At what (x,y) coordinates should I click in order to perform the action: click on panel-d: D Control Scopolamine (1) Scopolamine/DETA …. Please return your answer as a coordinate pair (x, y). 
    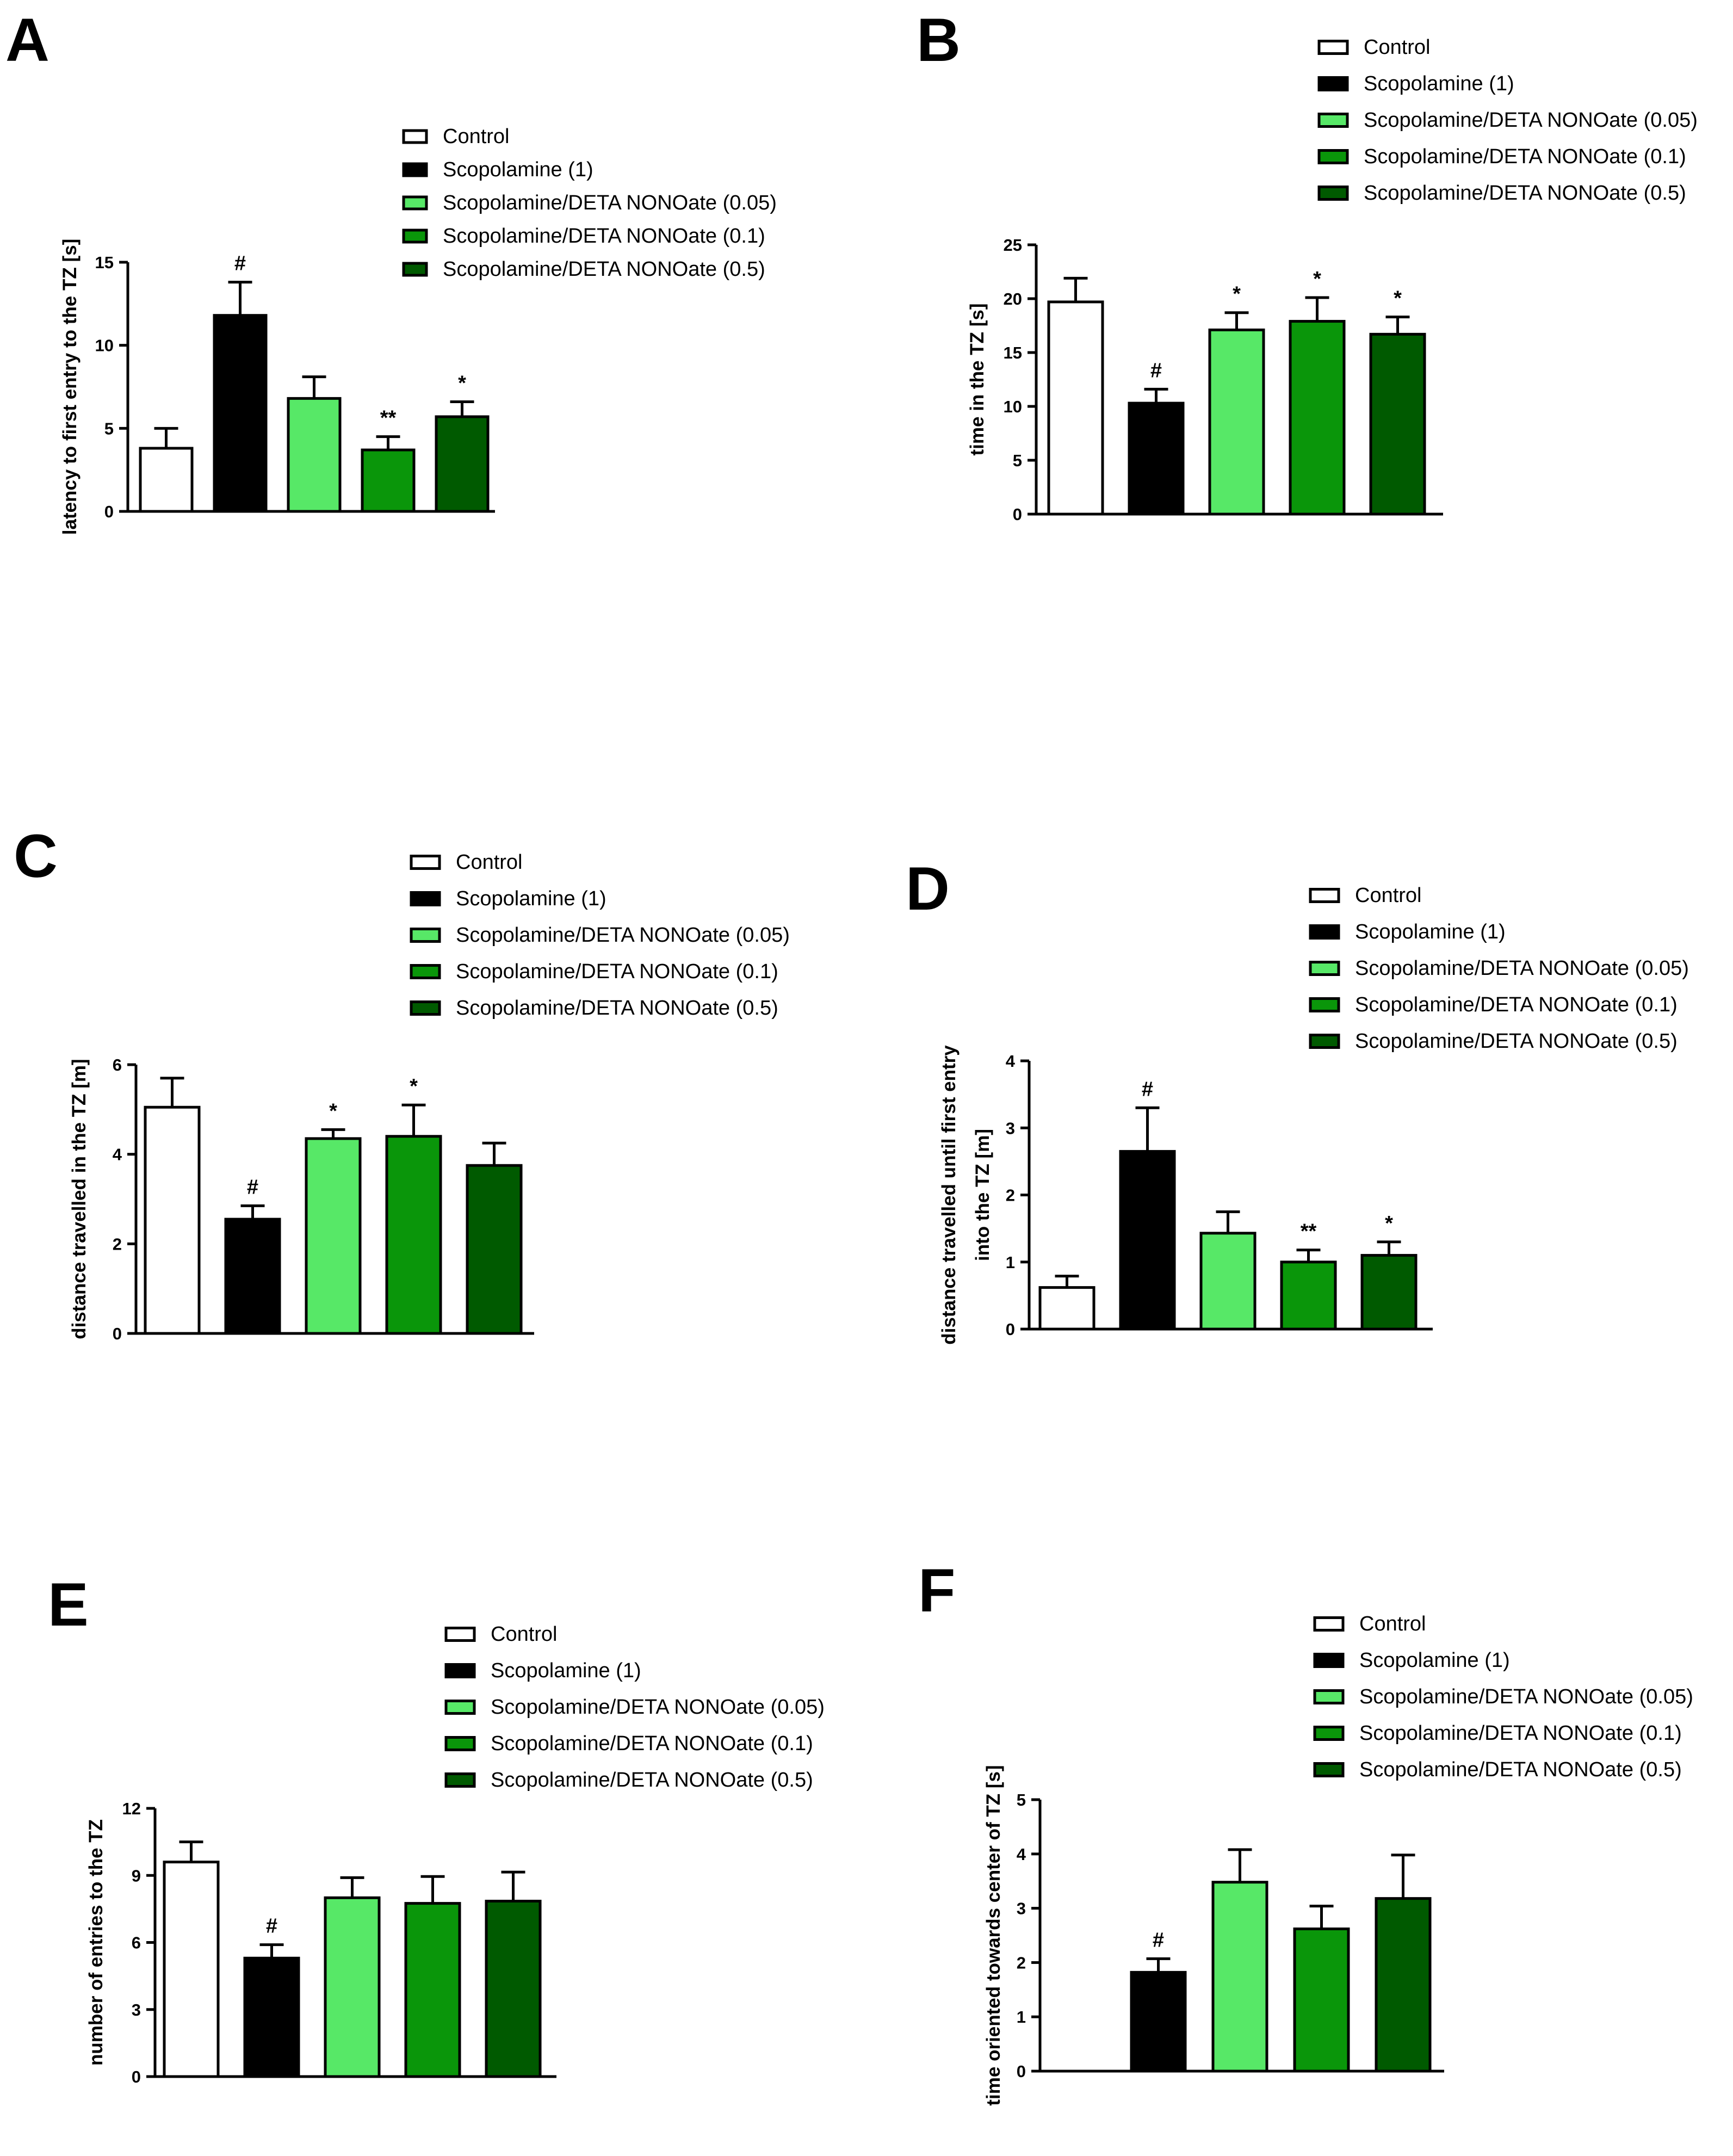
    Looking at the image, I should click on (1297, 1100).